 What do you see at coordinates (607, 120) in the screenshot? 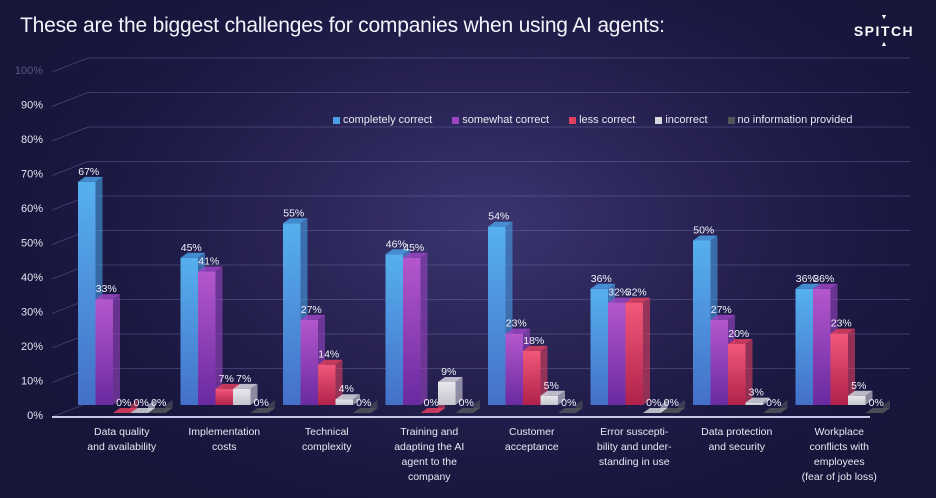
I see `legend-label: less correct` at bounding box center [607, 120].